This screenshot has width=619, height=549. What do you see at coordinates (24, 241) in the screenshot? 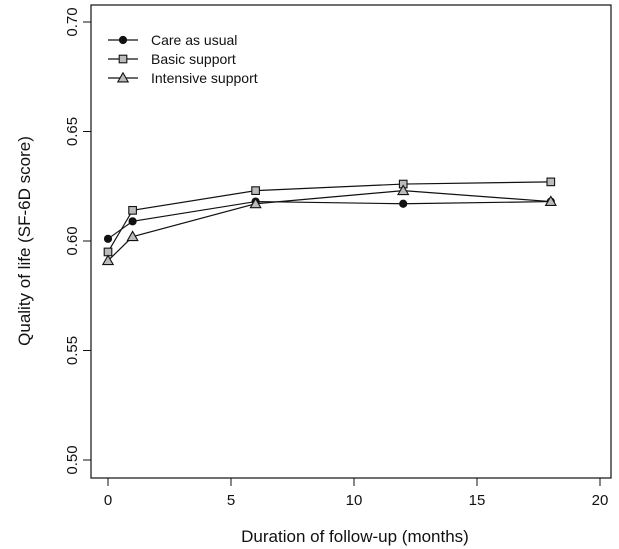
I see `y-axis-label: Quality of life (SF-6D score)` at bounding box center [24, 241].